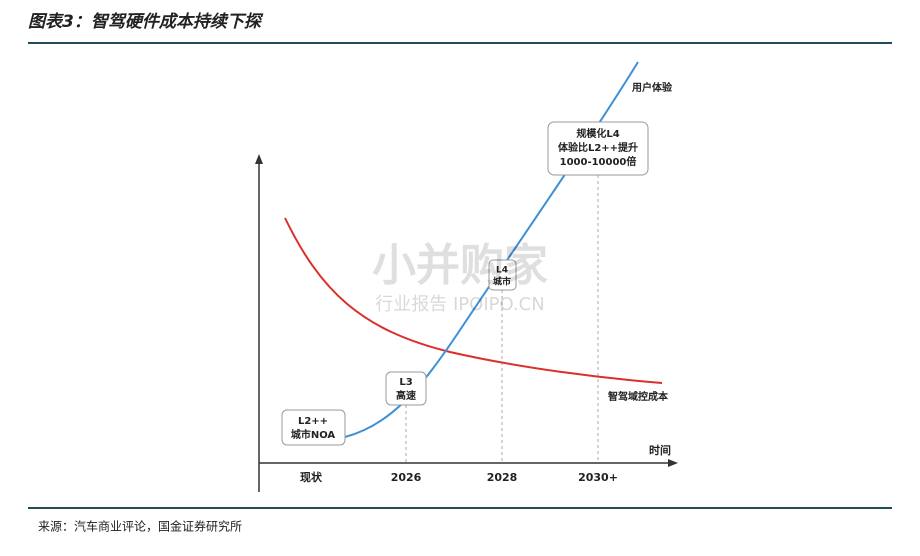 The image size is (920, 556). Describe the element at coordinates (146, 22) in the screenshot. I see `title: 图表3：智驾硬件成本持续下探` at that location.